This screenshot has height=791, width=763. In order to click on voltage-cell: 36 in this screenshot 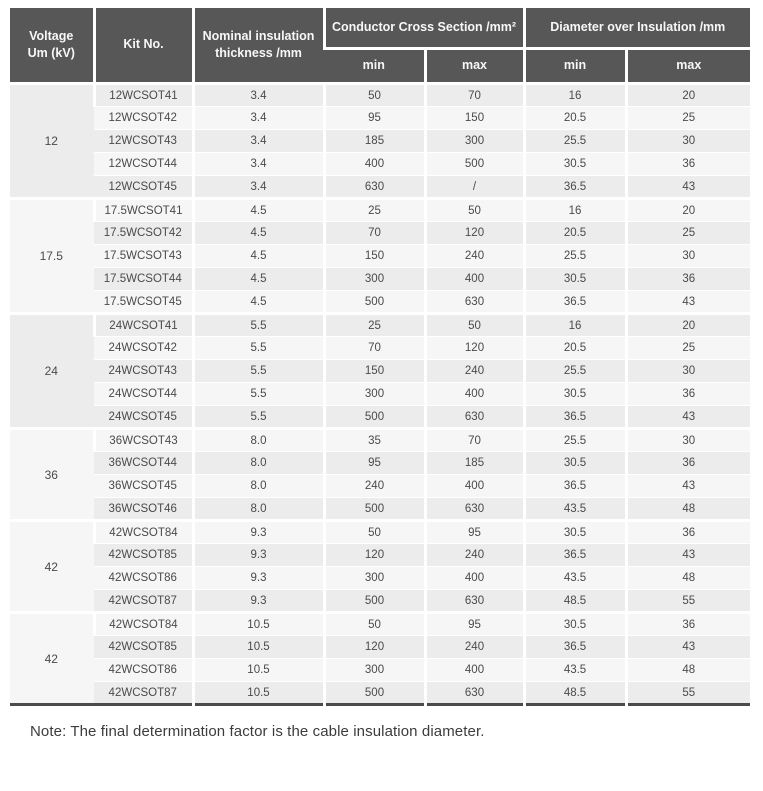, I will do `click(52, 473)`.